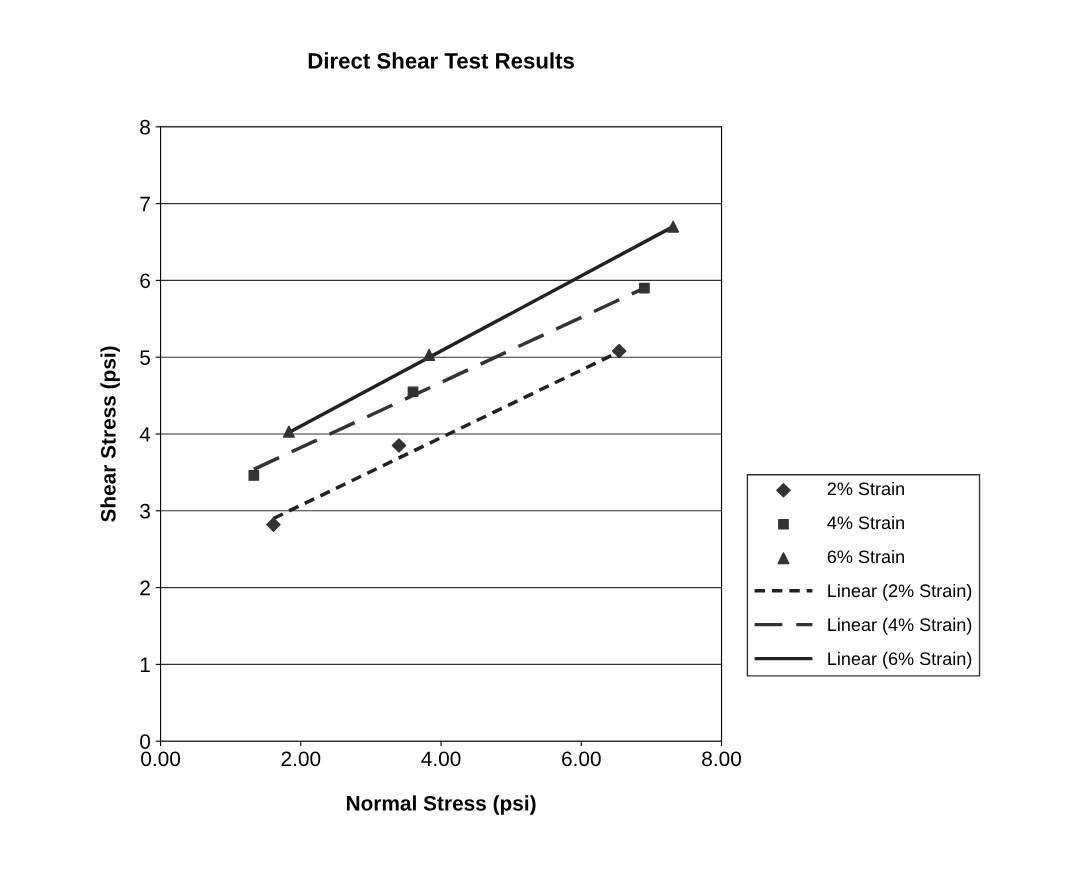  Describe the element at coordinates (145, 511) in the screenshot. I see `y-tick-label: 3` at that location.